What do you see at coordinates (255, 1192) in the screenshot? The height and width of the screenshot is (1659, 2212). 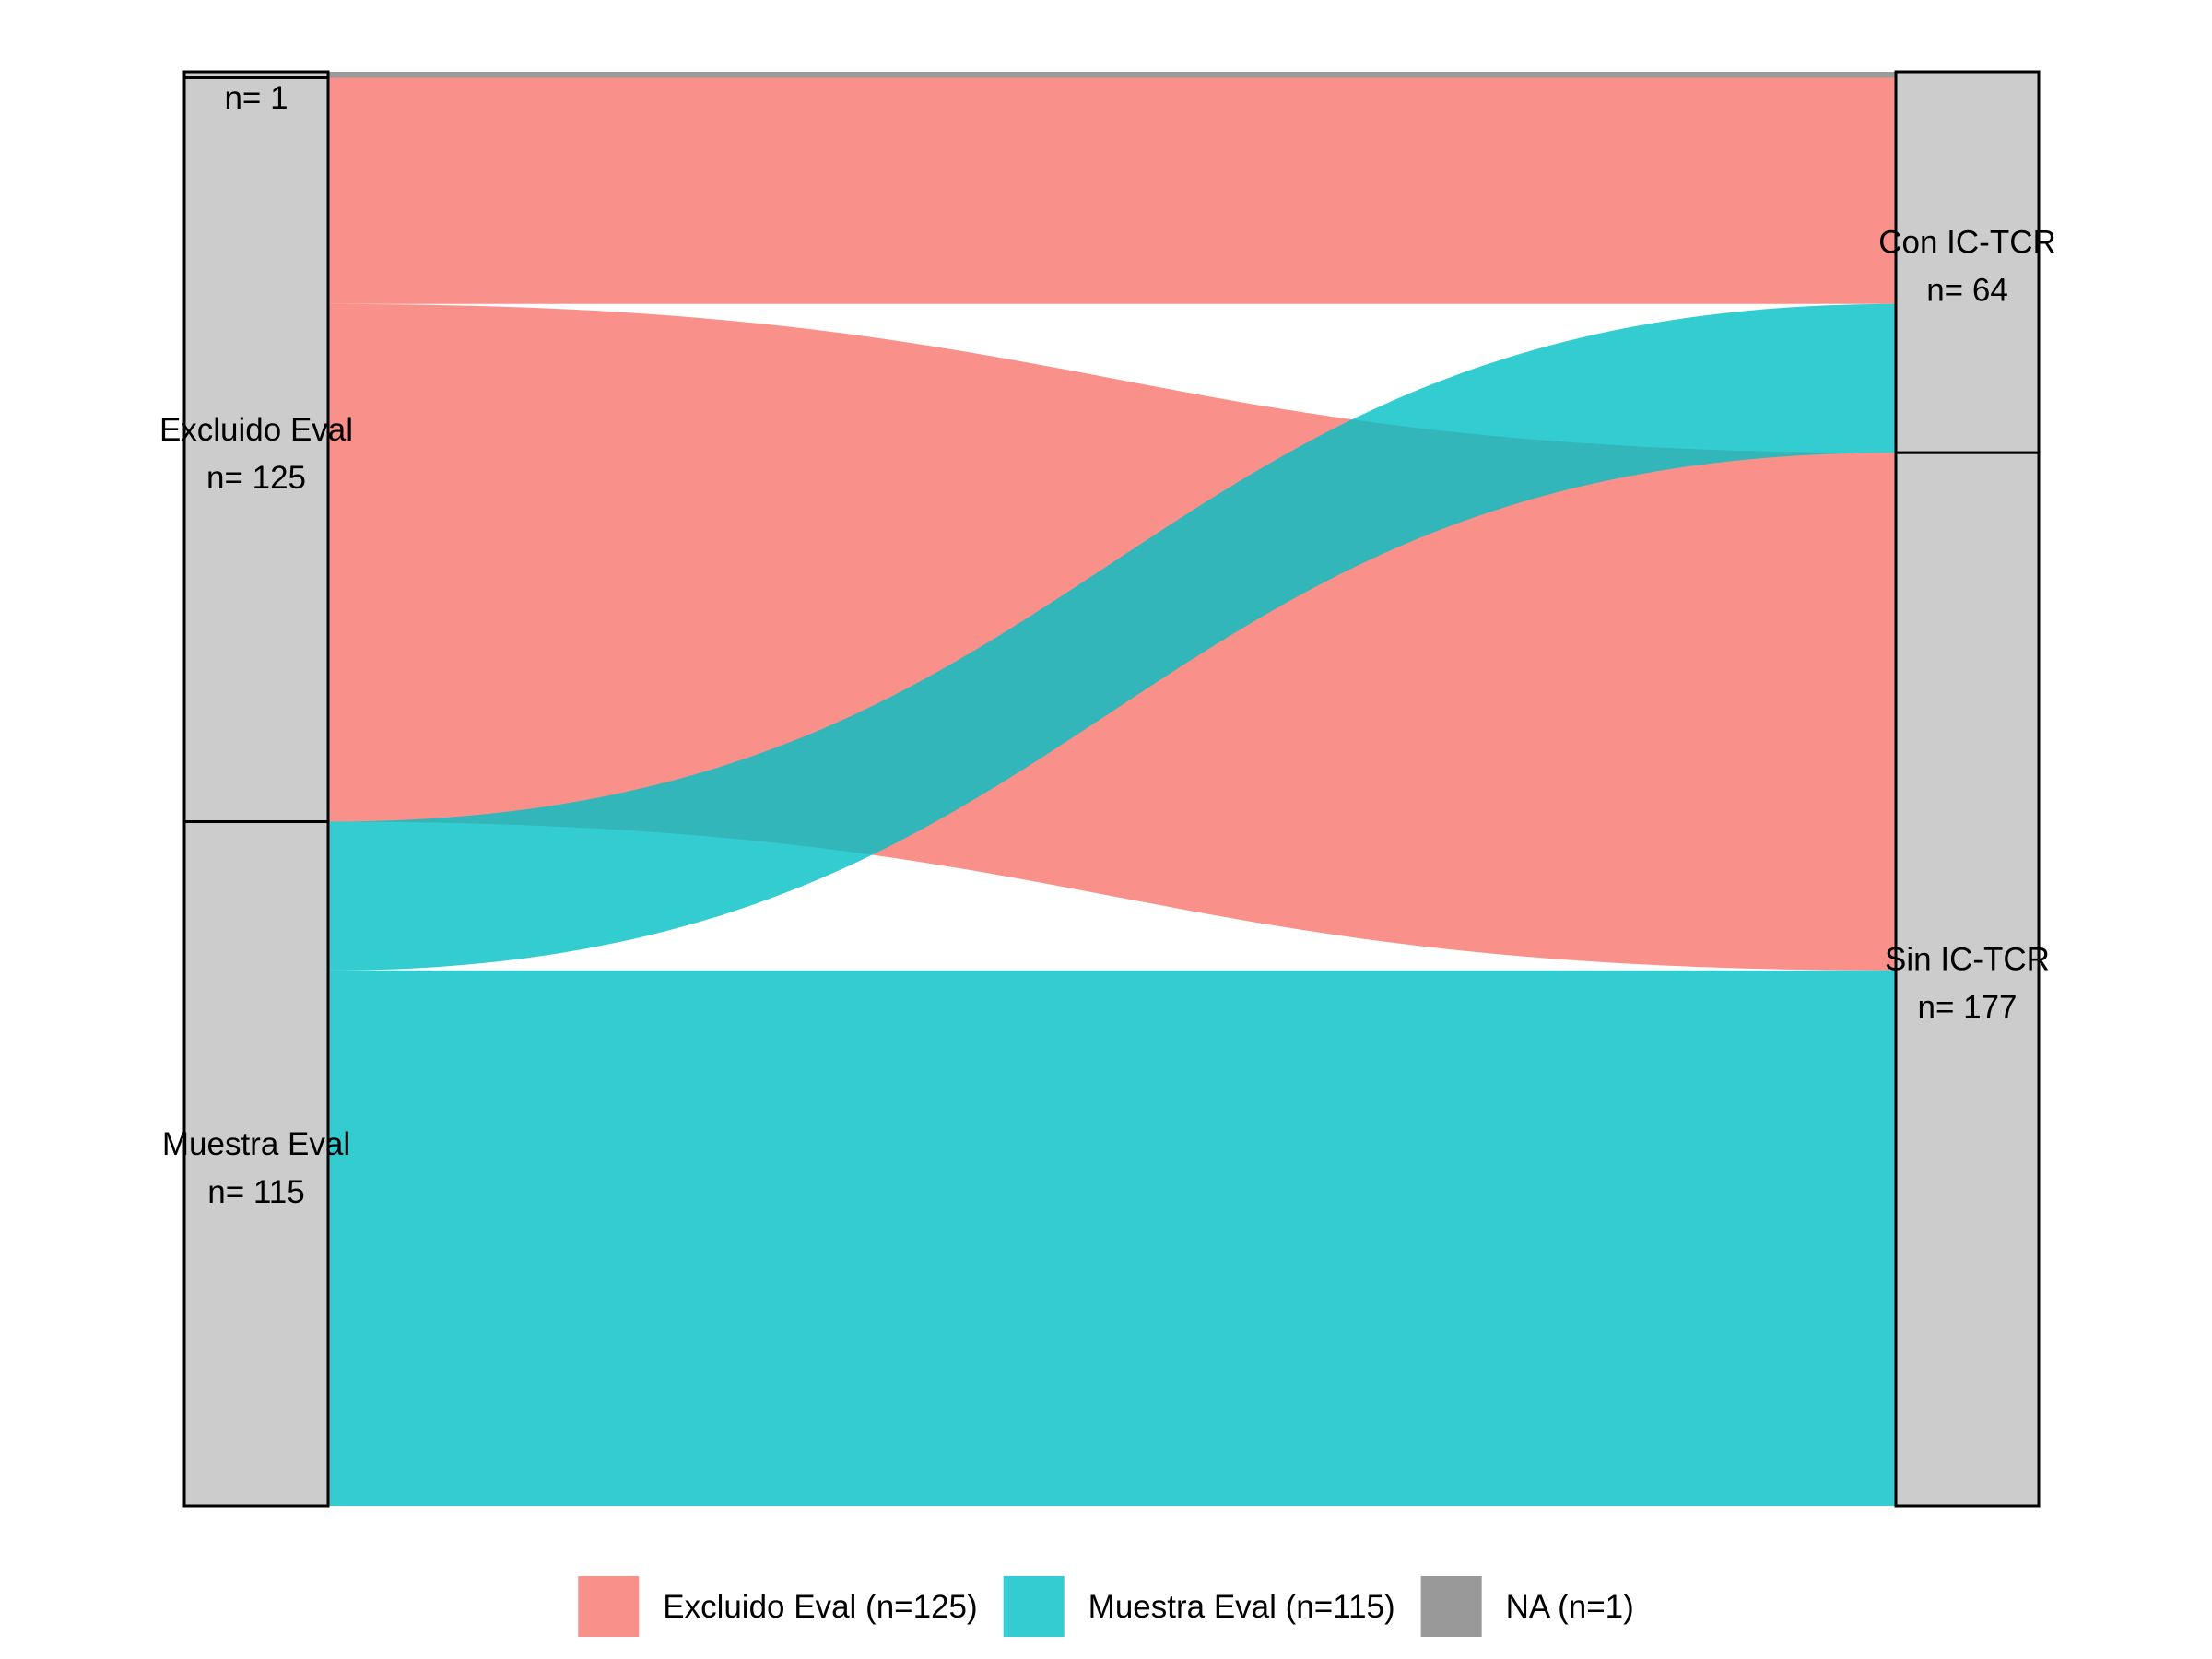 I see `stratum-count-muestra: n= 115` at bounding box center [255, 1192].